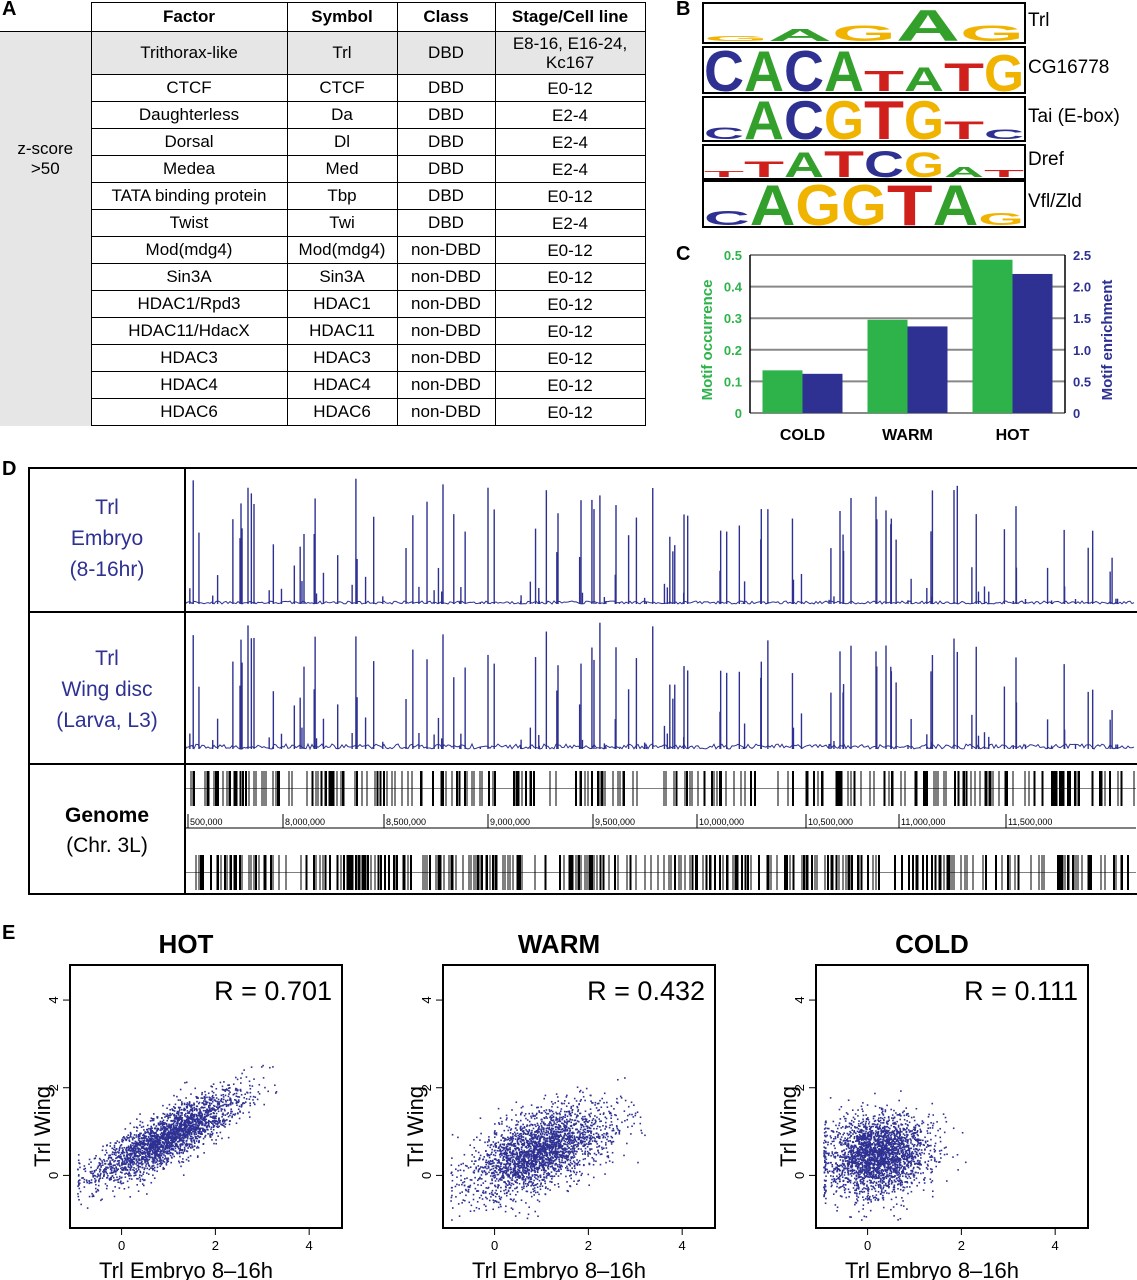  I want to click on cell-stage: E2-4, so click(570, 223).